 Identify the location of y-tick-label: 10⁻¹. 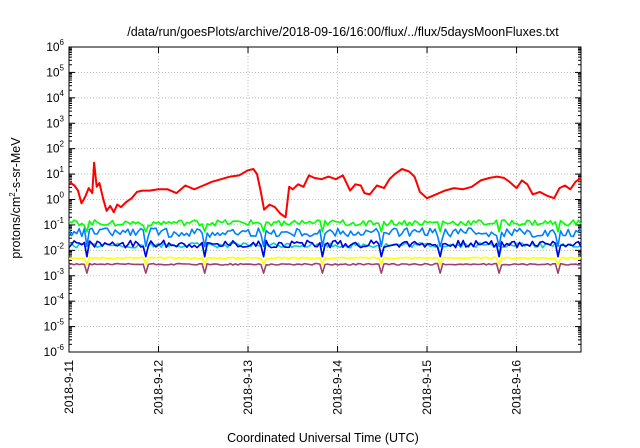
(54, 224).